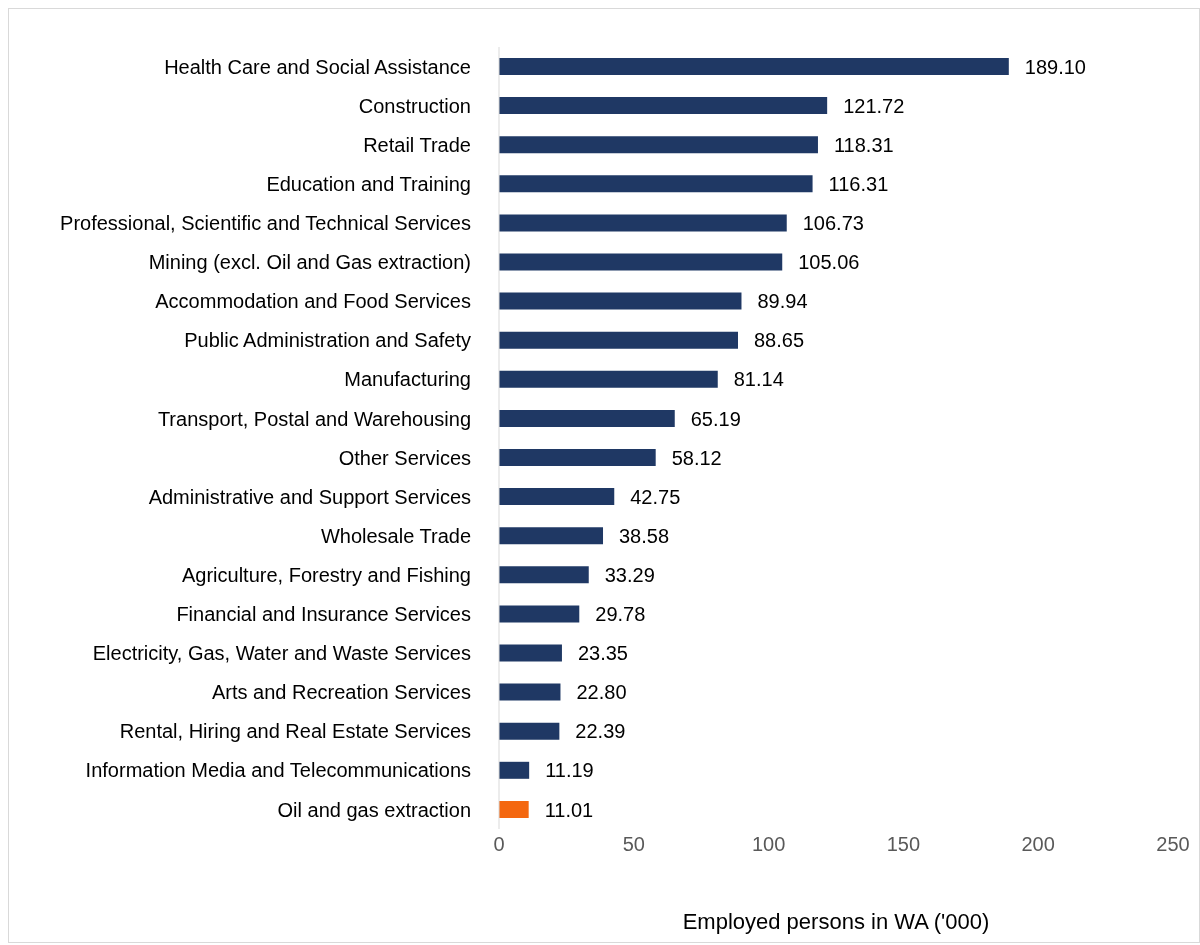  What do you see at coordinates (768, 844) in the screenshot?
I see `x-tick-label: 100` at bounding box center [768, 844].